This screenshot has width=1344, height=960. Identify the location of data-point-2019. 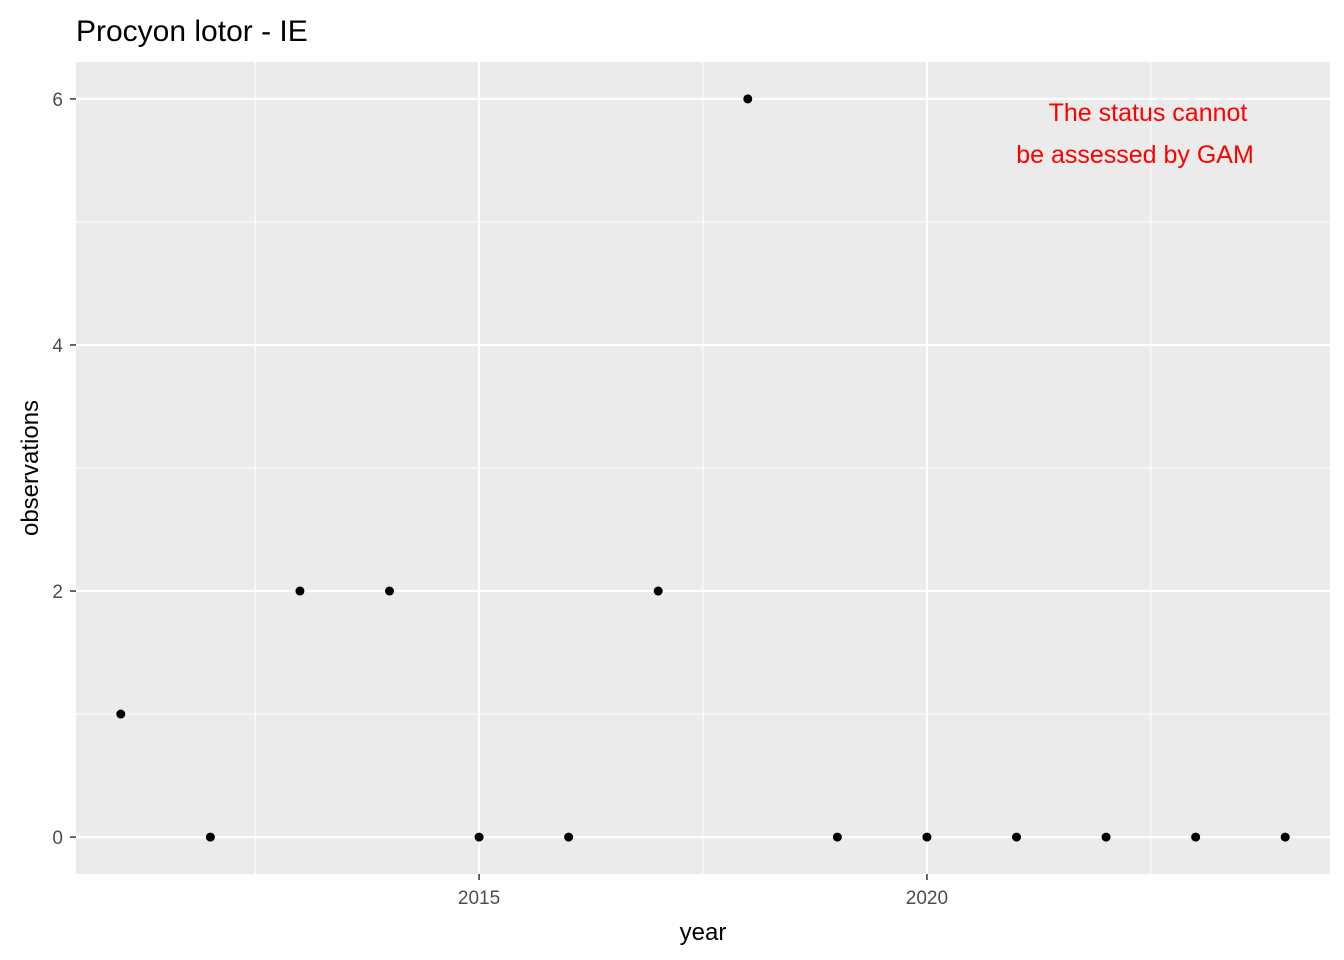
(837, 837).